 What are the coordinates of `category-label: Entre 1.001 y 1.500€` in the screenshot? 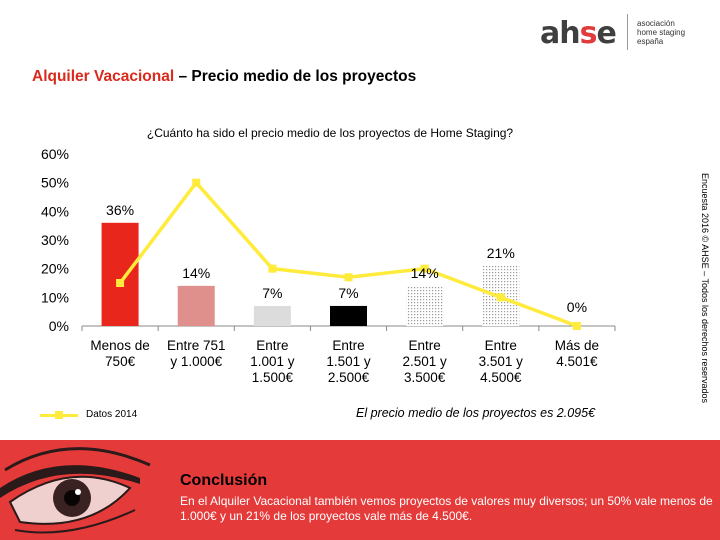 It's located at (272, 361).